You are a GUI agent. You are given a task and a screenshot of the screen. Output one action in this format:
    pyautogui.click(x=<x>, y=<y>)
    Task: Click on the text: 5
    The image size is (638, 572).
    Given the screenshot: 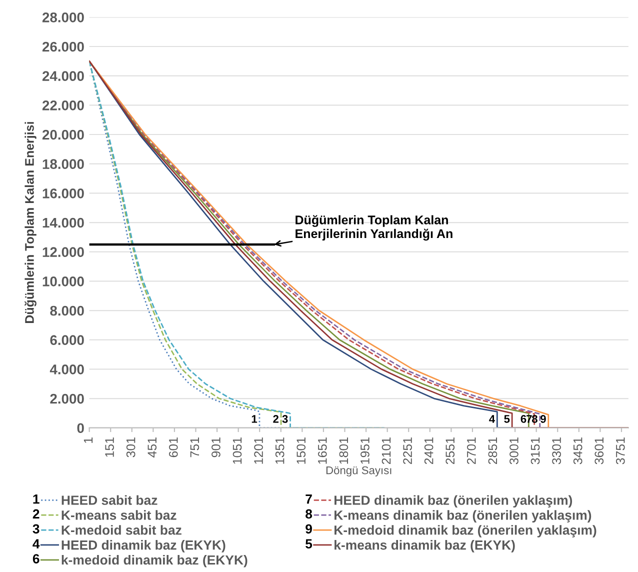 What is the action you would take?
    pyautogui.click(x=309, y=544)
    